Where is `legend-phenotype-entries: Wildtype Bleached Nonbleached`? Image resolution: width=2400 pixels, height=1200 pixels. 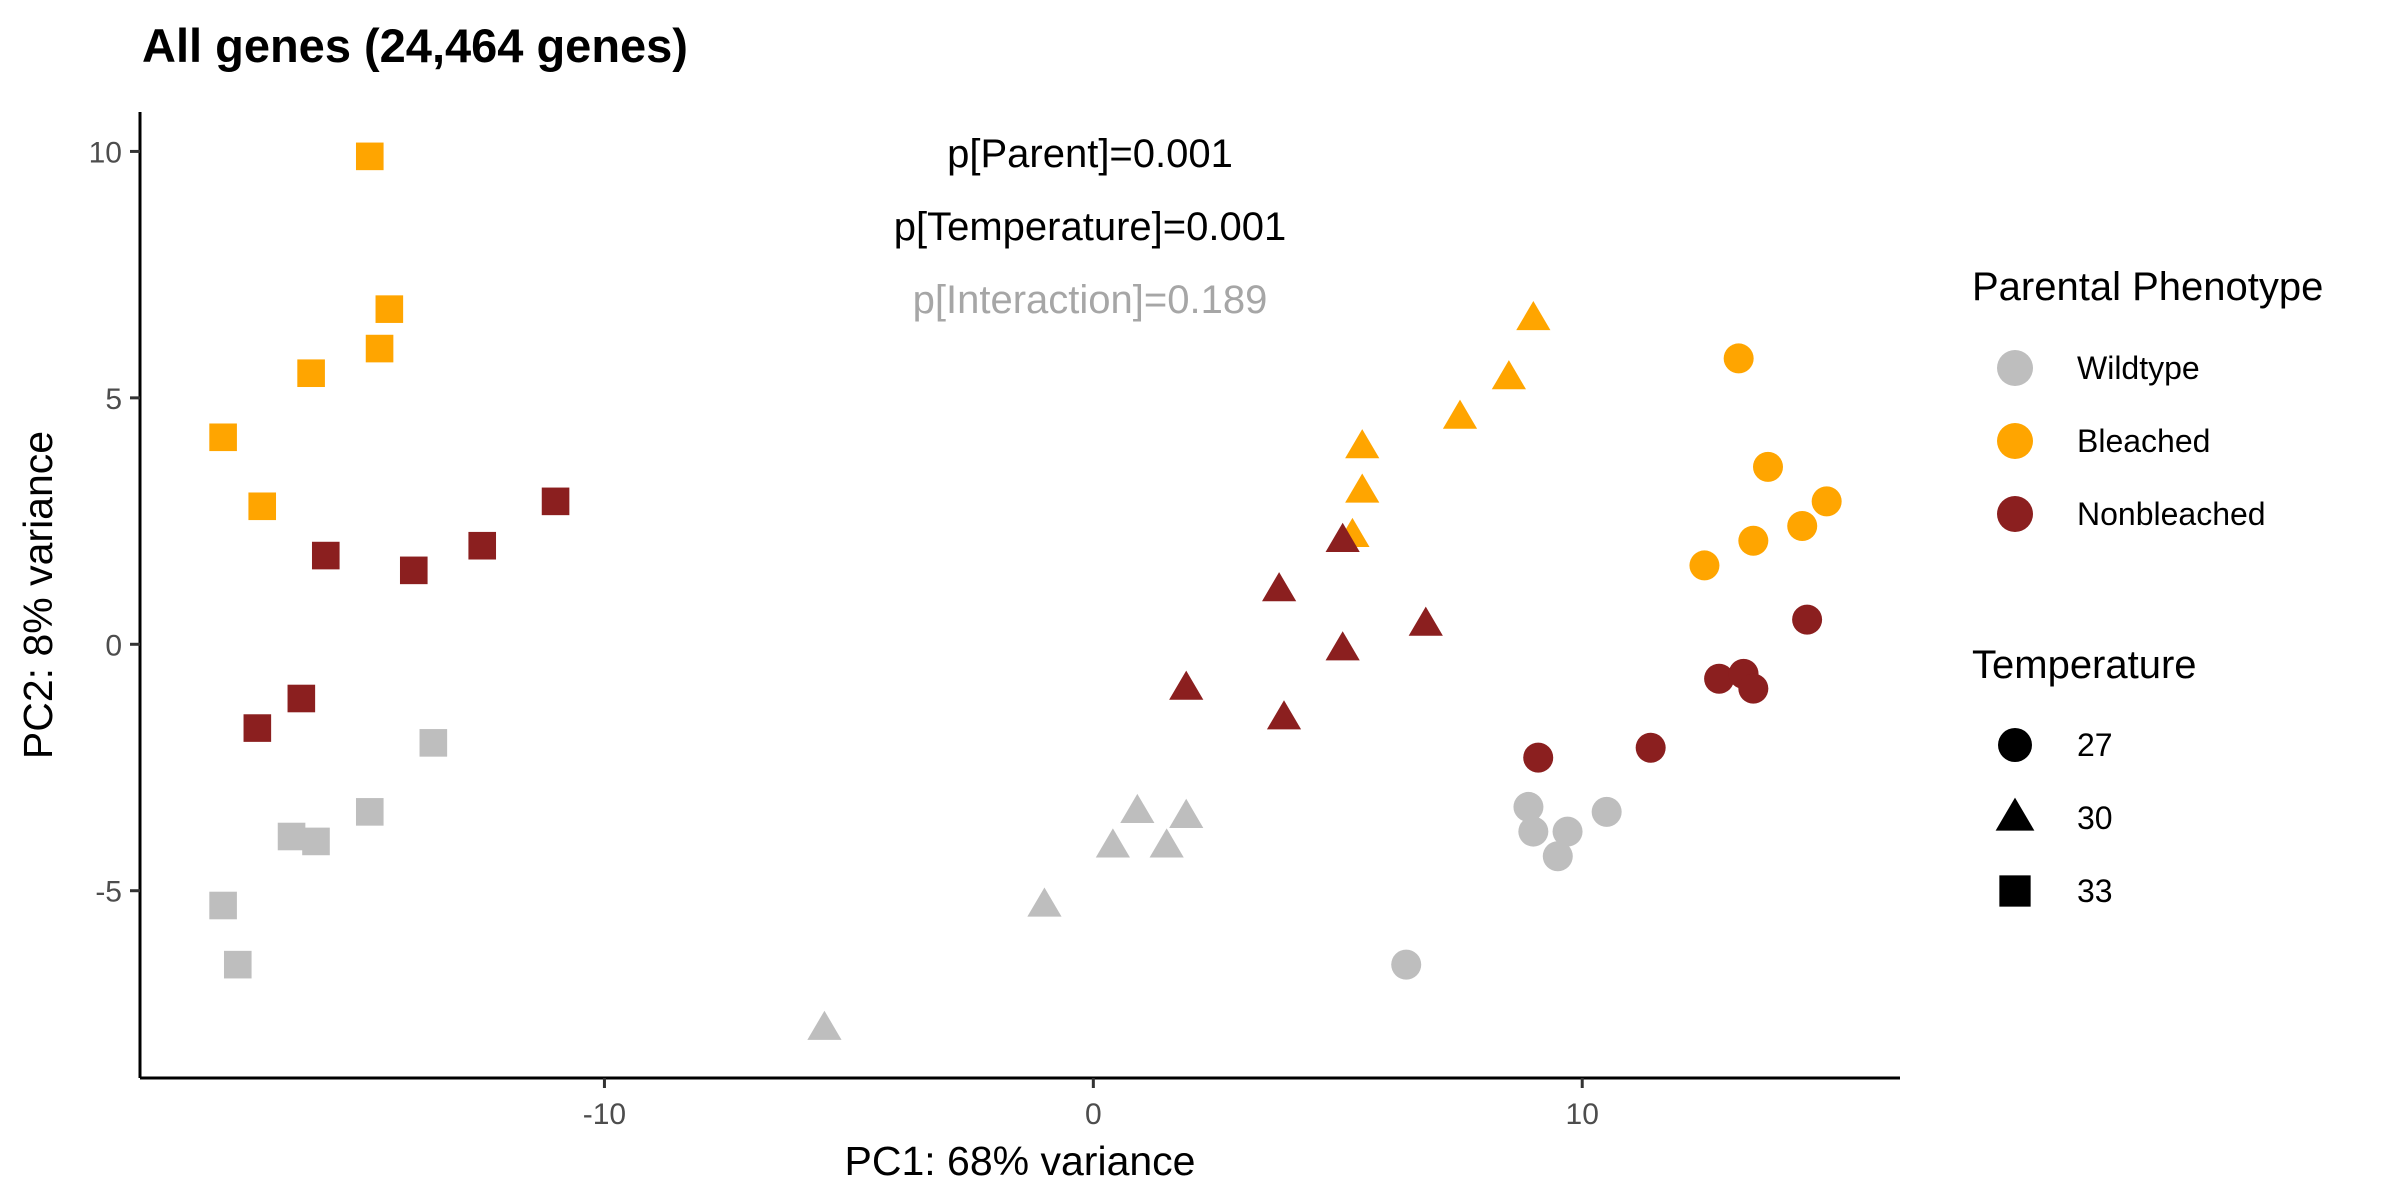 legend-phenotype-entries: Wildtype Bleached Nonbleached is located at coordinates (2131, 441).